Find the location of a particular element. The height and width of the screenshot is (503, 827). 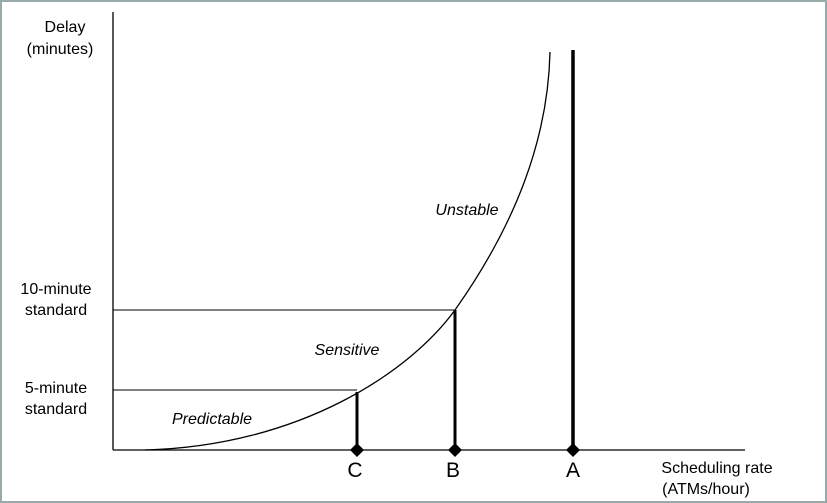

region-label: Sensitive is located at coordinates (347, 350).